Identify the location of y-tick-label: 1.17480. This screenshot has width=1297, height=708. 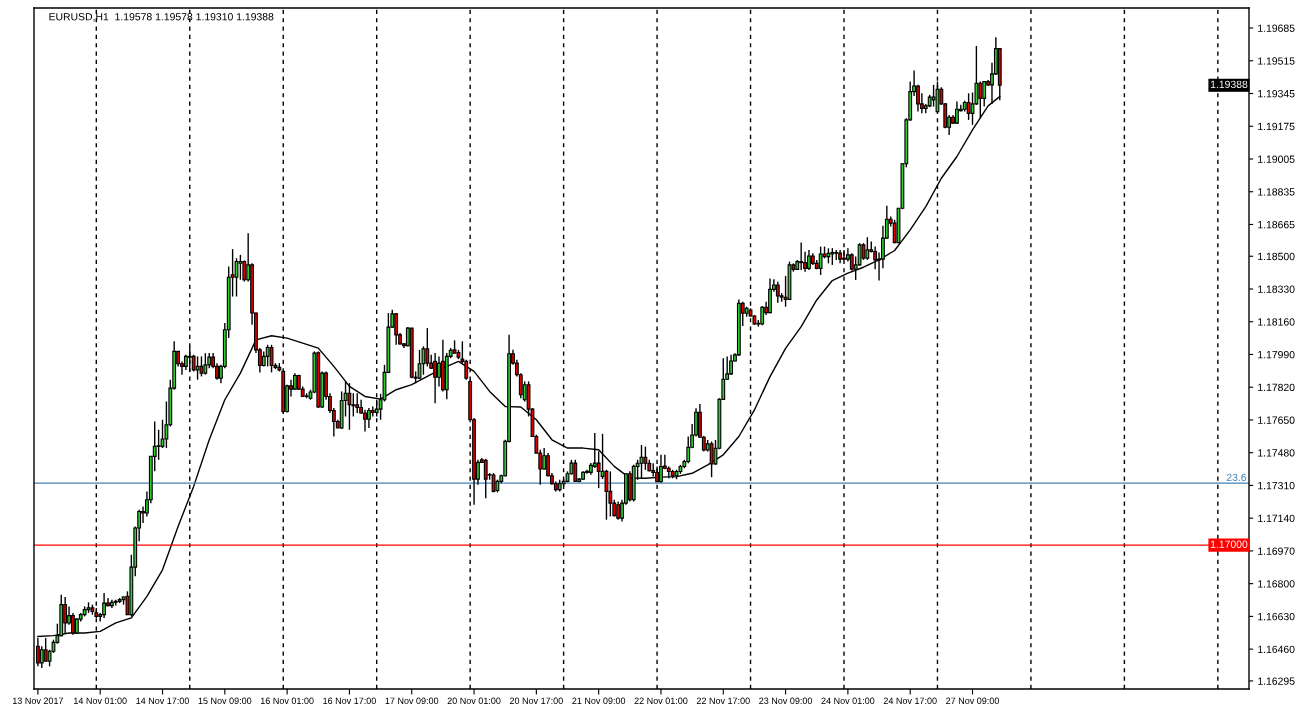
(1276, 453).